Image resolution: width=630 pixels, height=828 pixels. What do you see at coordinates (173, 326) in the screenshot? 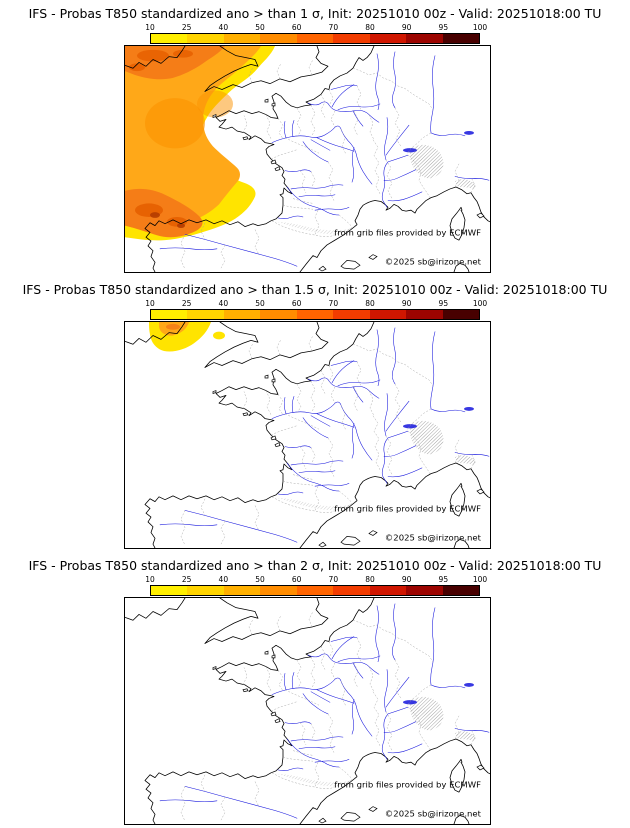
I see `overlay-dark-orange-spot` at bounding box center [173, 326].